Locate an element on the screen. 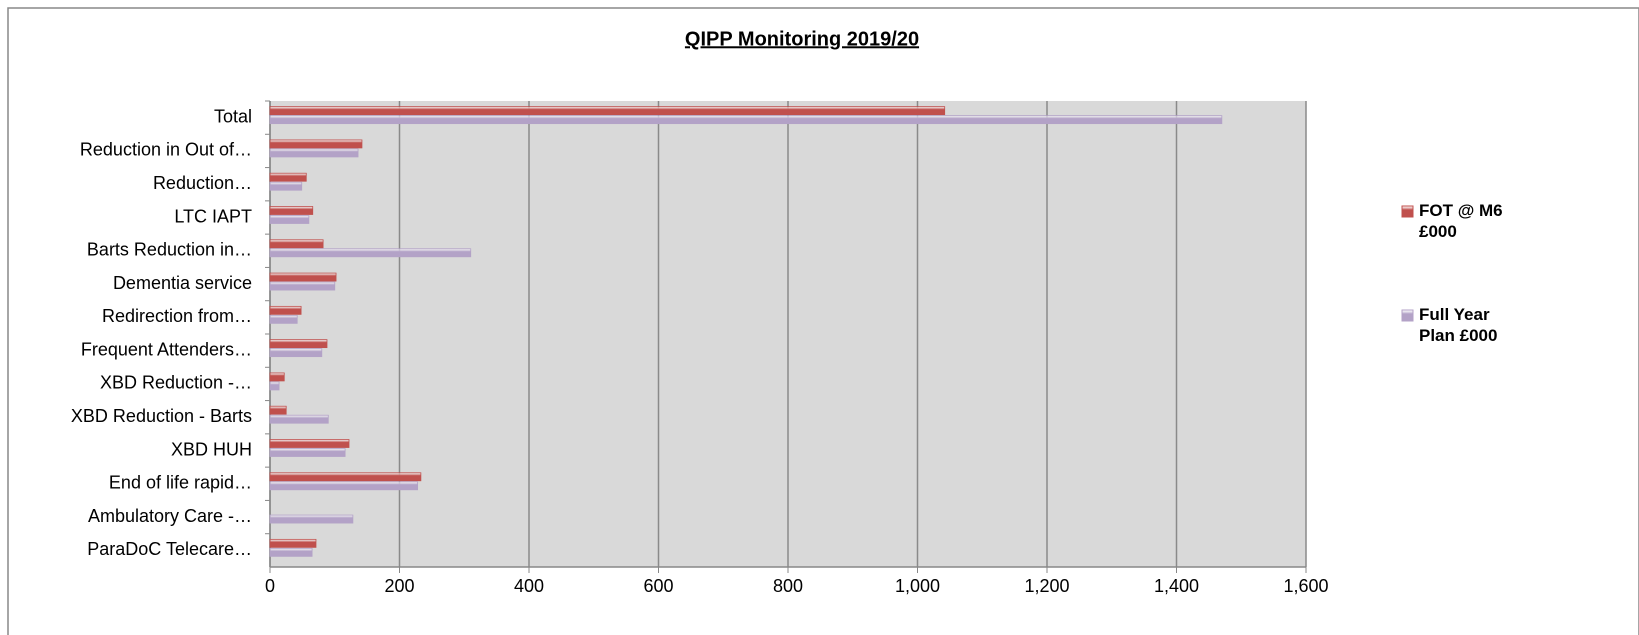 This screenshot has height=635, width=1639. y-tick-label: XBD Reduction - Barts is located at coordinates (161, 416).